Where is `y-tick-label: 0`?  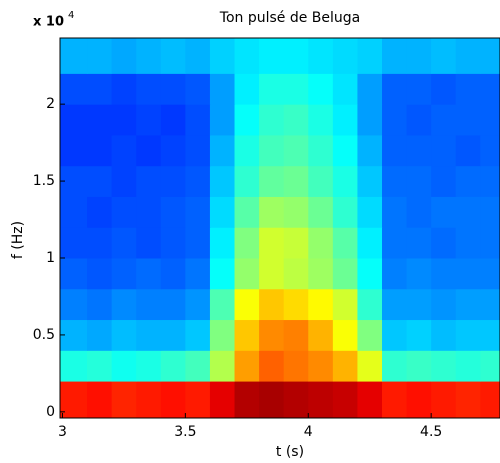
y-tick-label: 0 is located at coordinates (50, 412).